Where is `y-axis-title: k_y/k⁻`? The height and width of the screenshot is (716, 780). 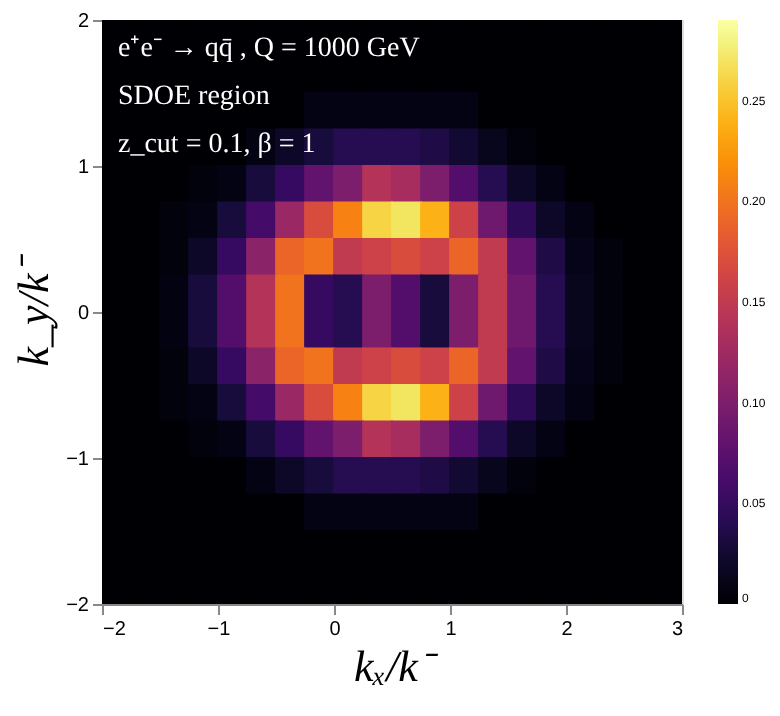
y-axis-title: k_y/k⁻ is located at coordinates (33, 309).